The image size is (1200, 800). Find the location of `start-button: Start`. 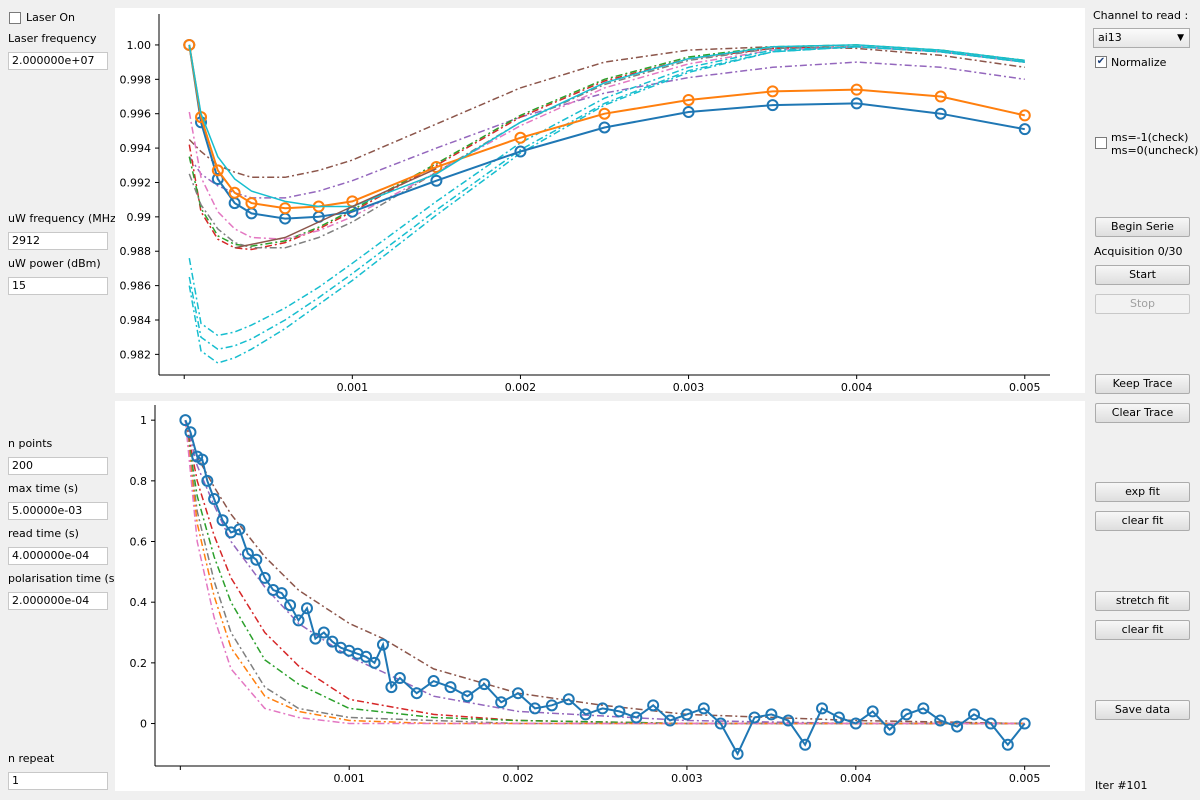

start-button: Start is located at coordinates (1142, 275).